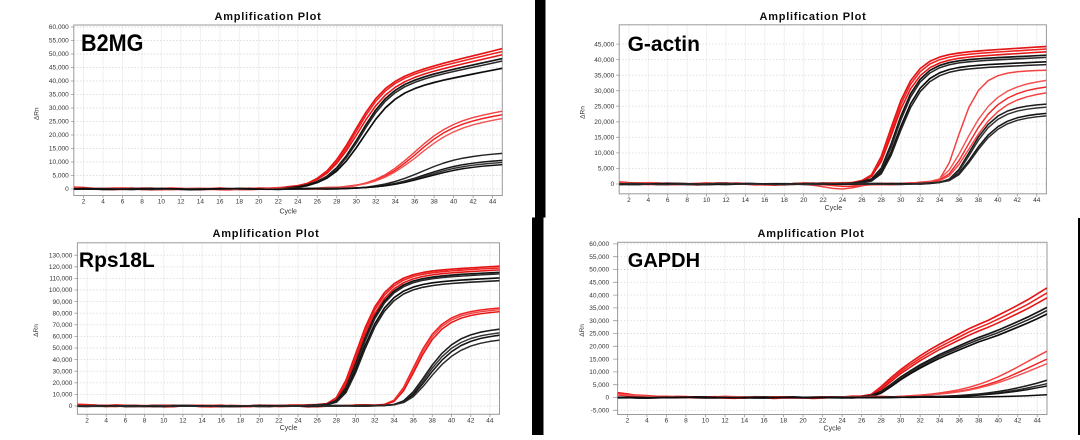 Image resolution: width=1080 pixels, height=440 pixels. I want to click on svg-text: 5,000, so click(601, 385).